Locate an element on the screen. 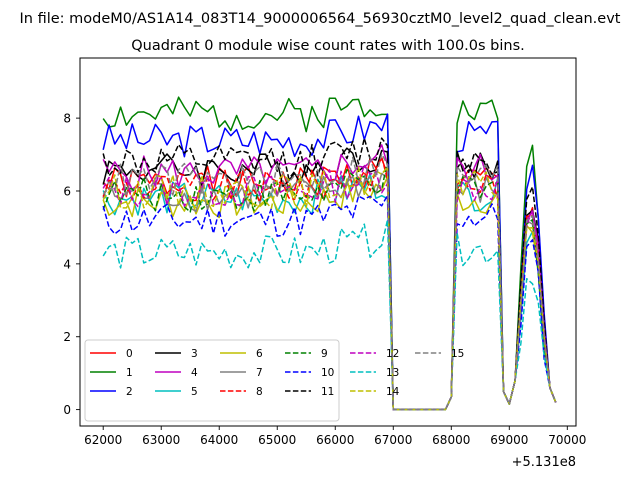 This screenshot has width=640, height=480. x-tick-label: 66000 is located at coordinates (335, 440).